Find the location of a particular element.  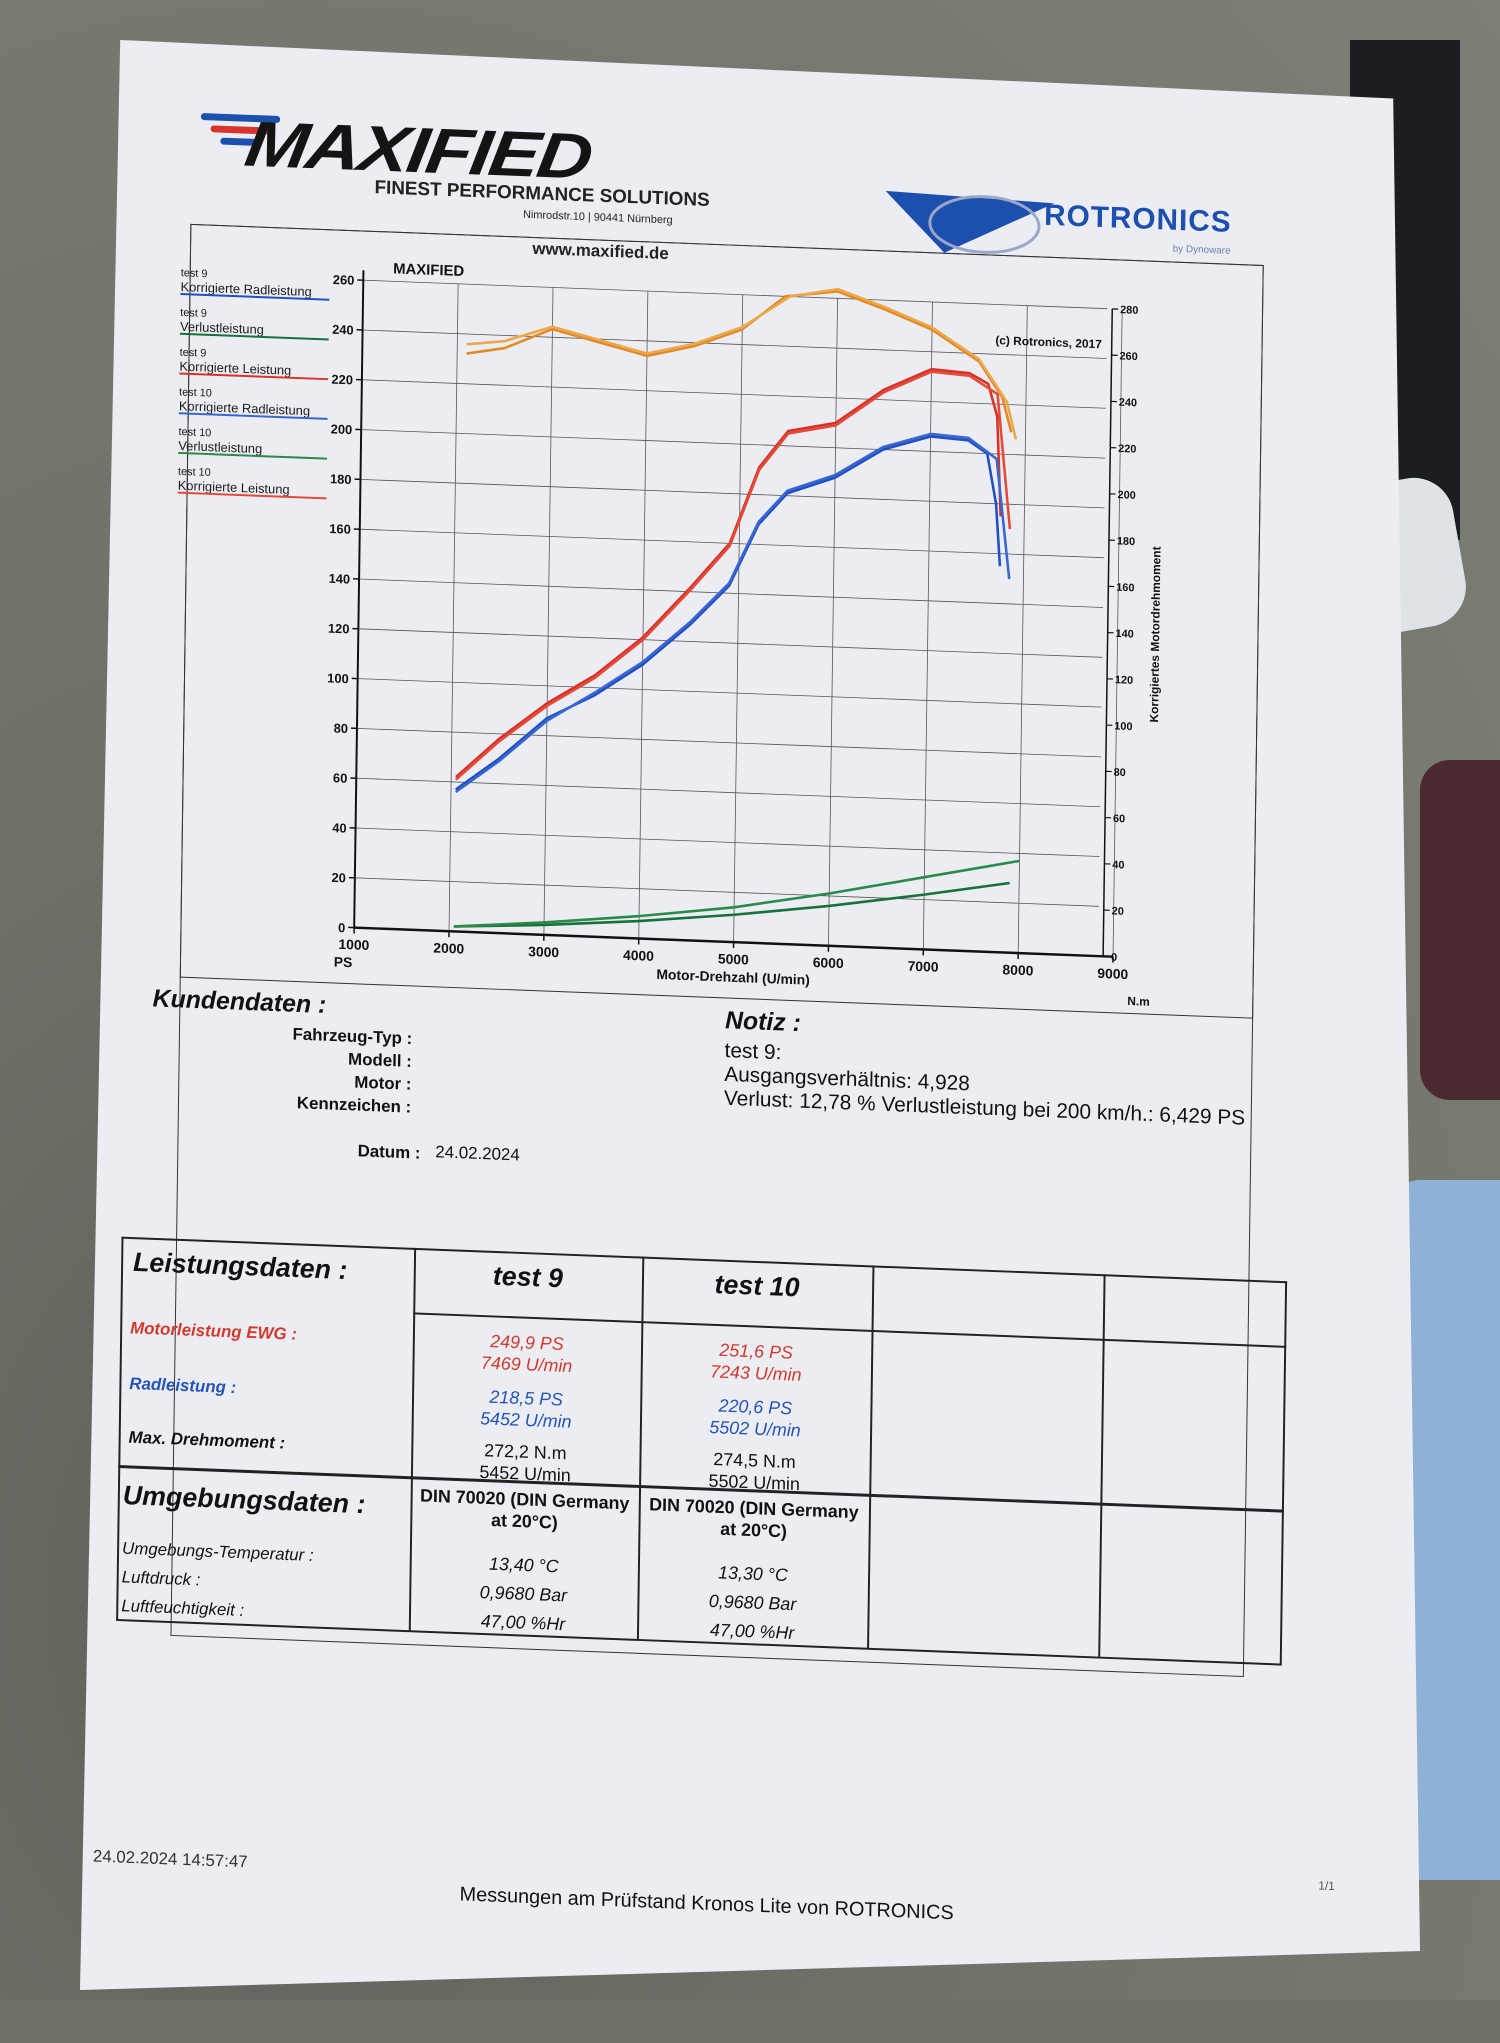

footer-timestamp: 24.02.2024 14:57:47 is located at coordinates (170, 1860).